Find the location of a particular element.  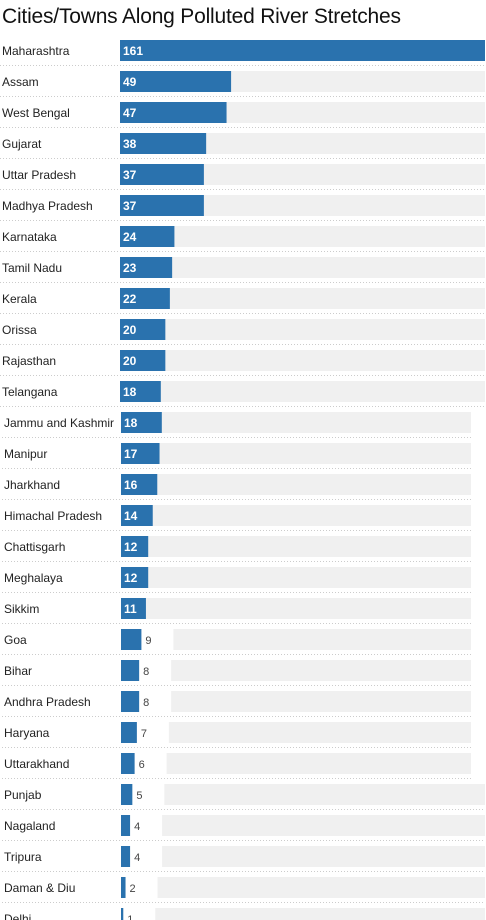

value-label: 6 is located at coordinates (142, 765).